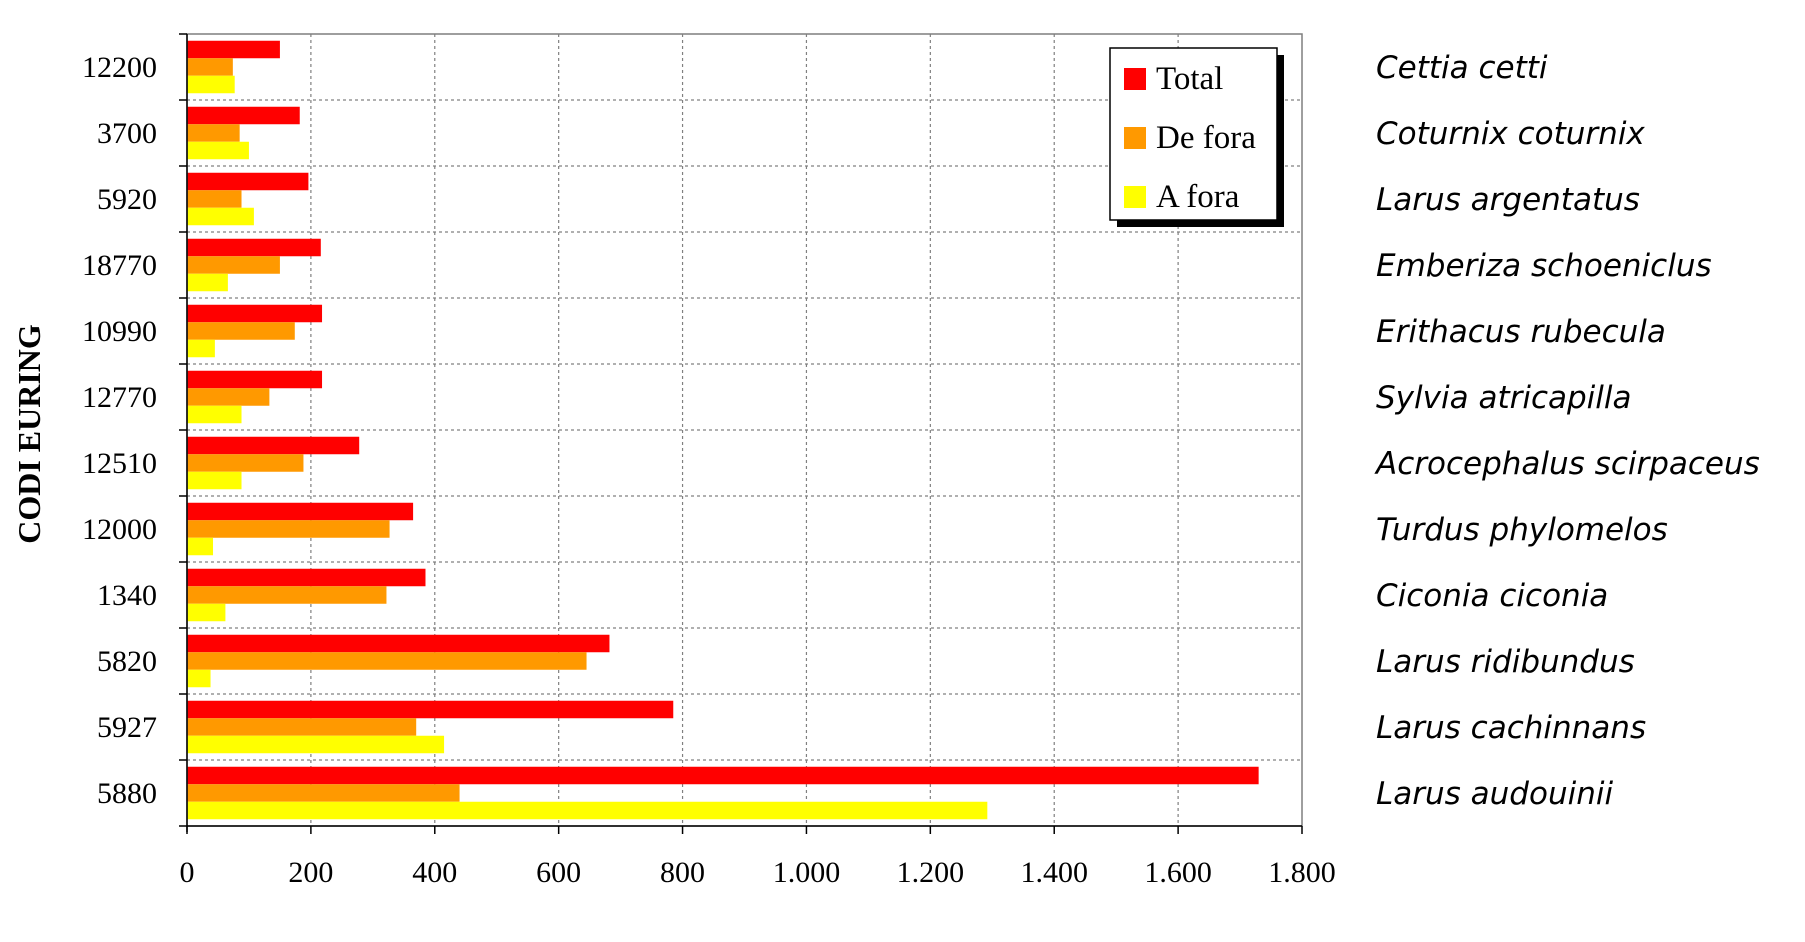 The image size is (1805, 942). What do you see at coordinates (931, 872) in the screenshot?
I see `x-tick-label: 1.200` at bounding box center [931, 872].